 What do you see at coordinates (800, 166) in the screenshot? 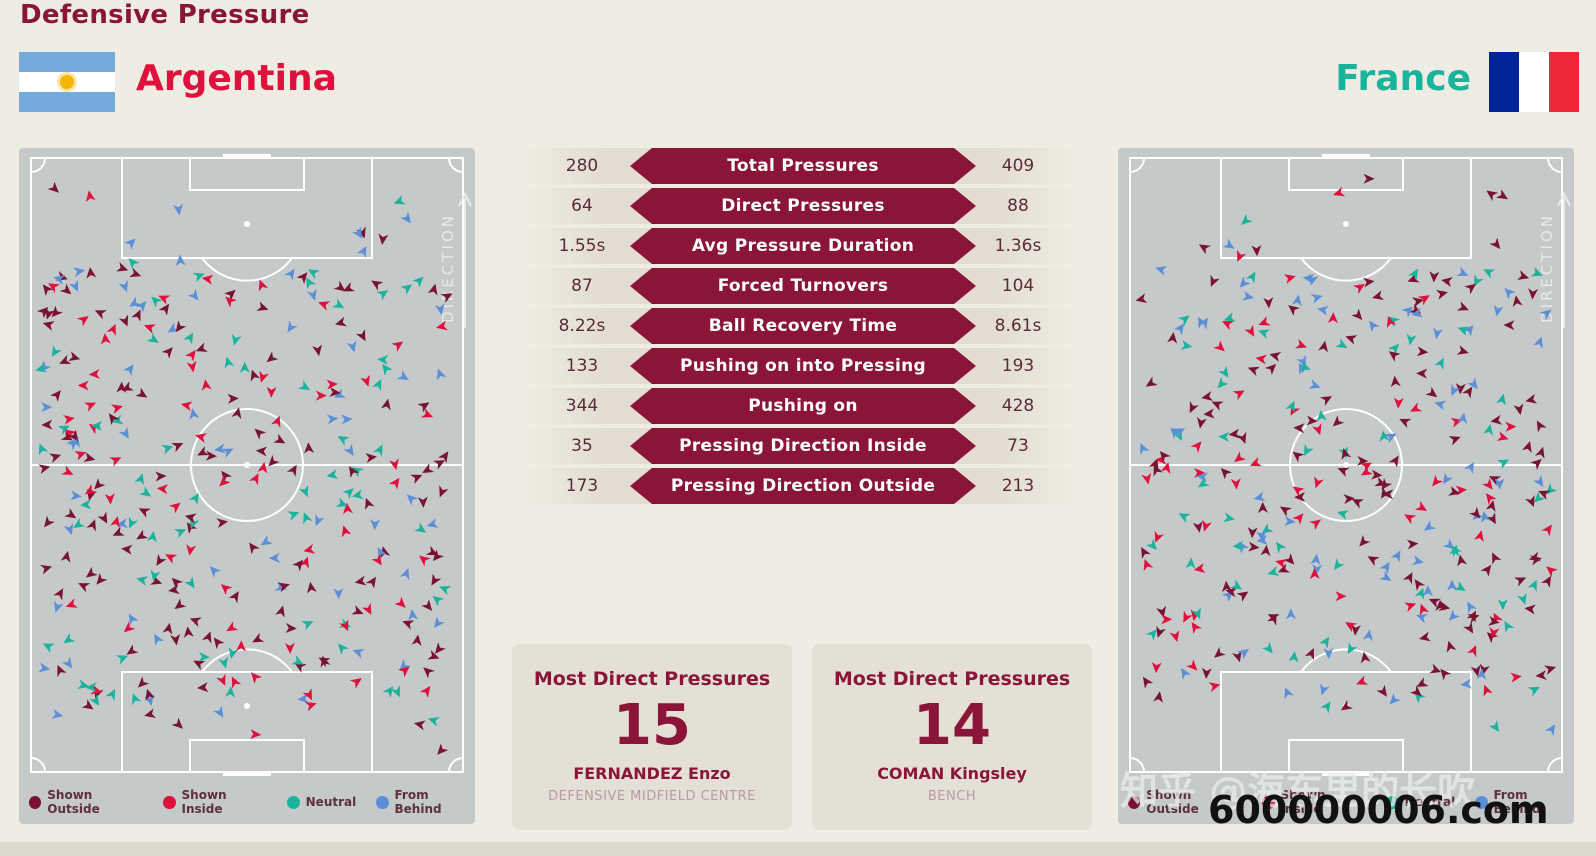
I see `stat-row: 280 Total Pressures 409` at bounding box center [800, 166].